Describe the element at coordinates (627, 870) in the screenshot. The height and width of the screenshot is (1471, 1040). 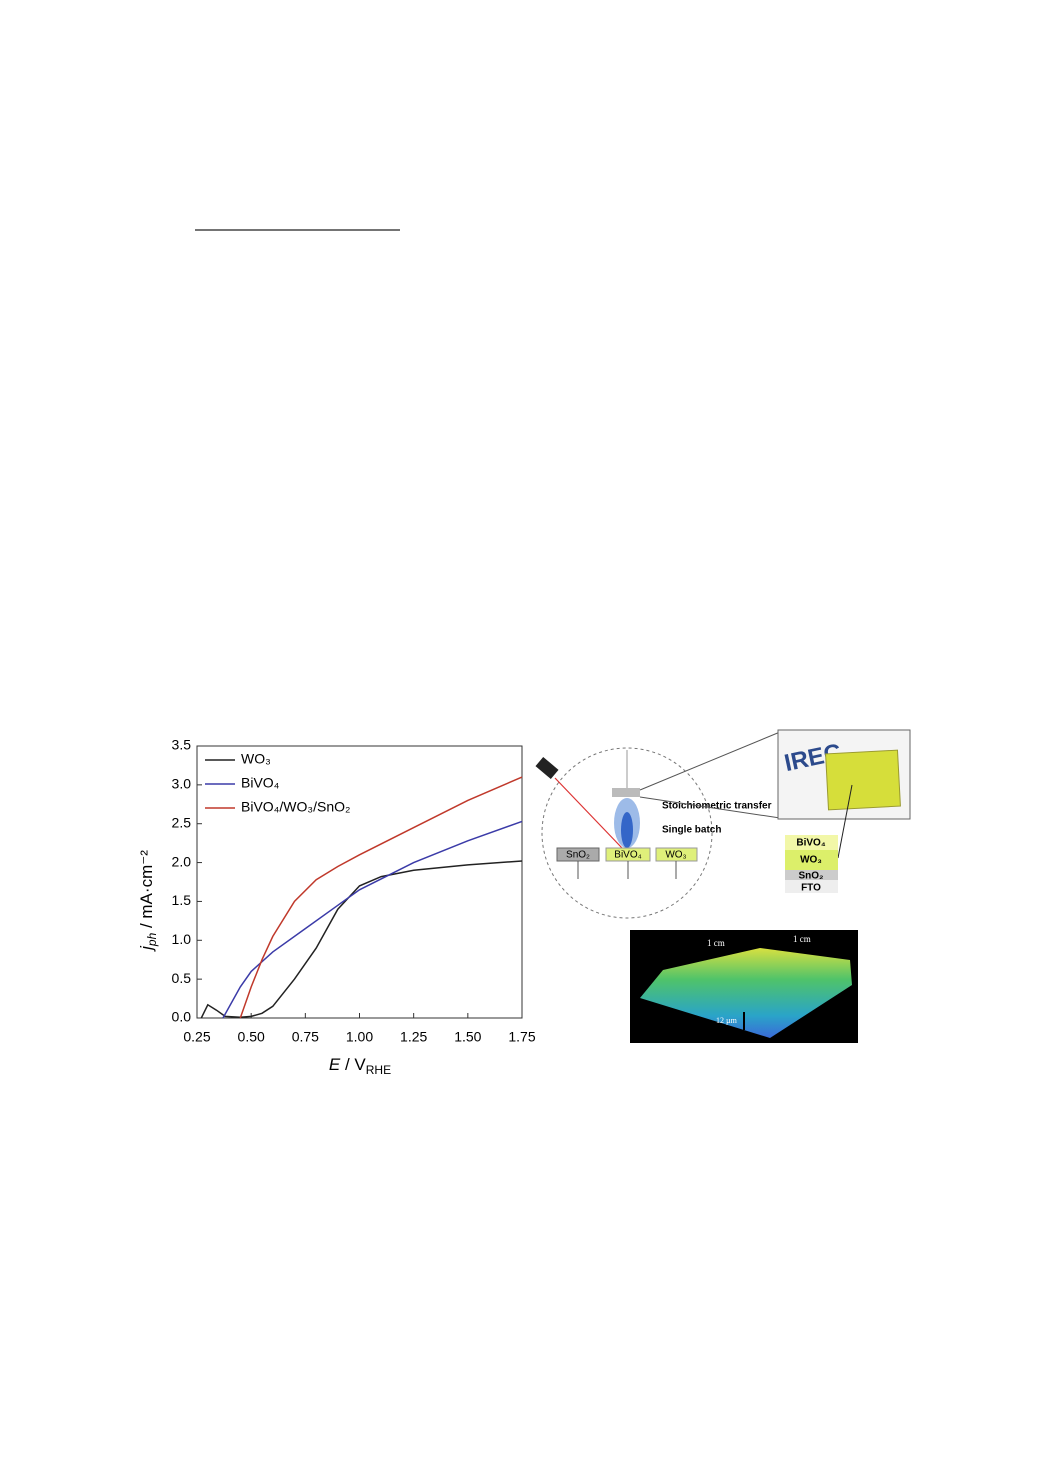
I see `target-stems` at that location.